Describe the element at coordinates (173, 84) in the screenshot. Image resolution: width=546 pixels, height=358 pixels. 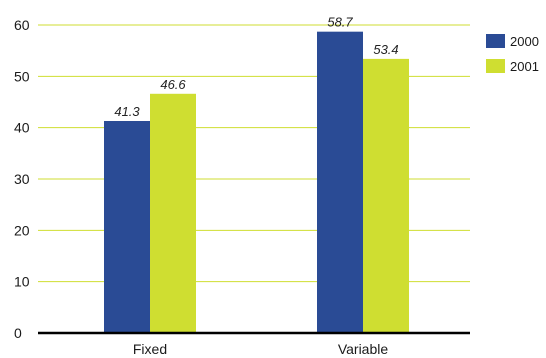
I see `data-label: 46.6` at that location.